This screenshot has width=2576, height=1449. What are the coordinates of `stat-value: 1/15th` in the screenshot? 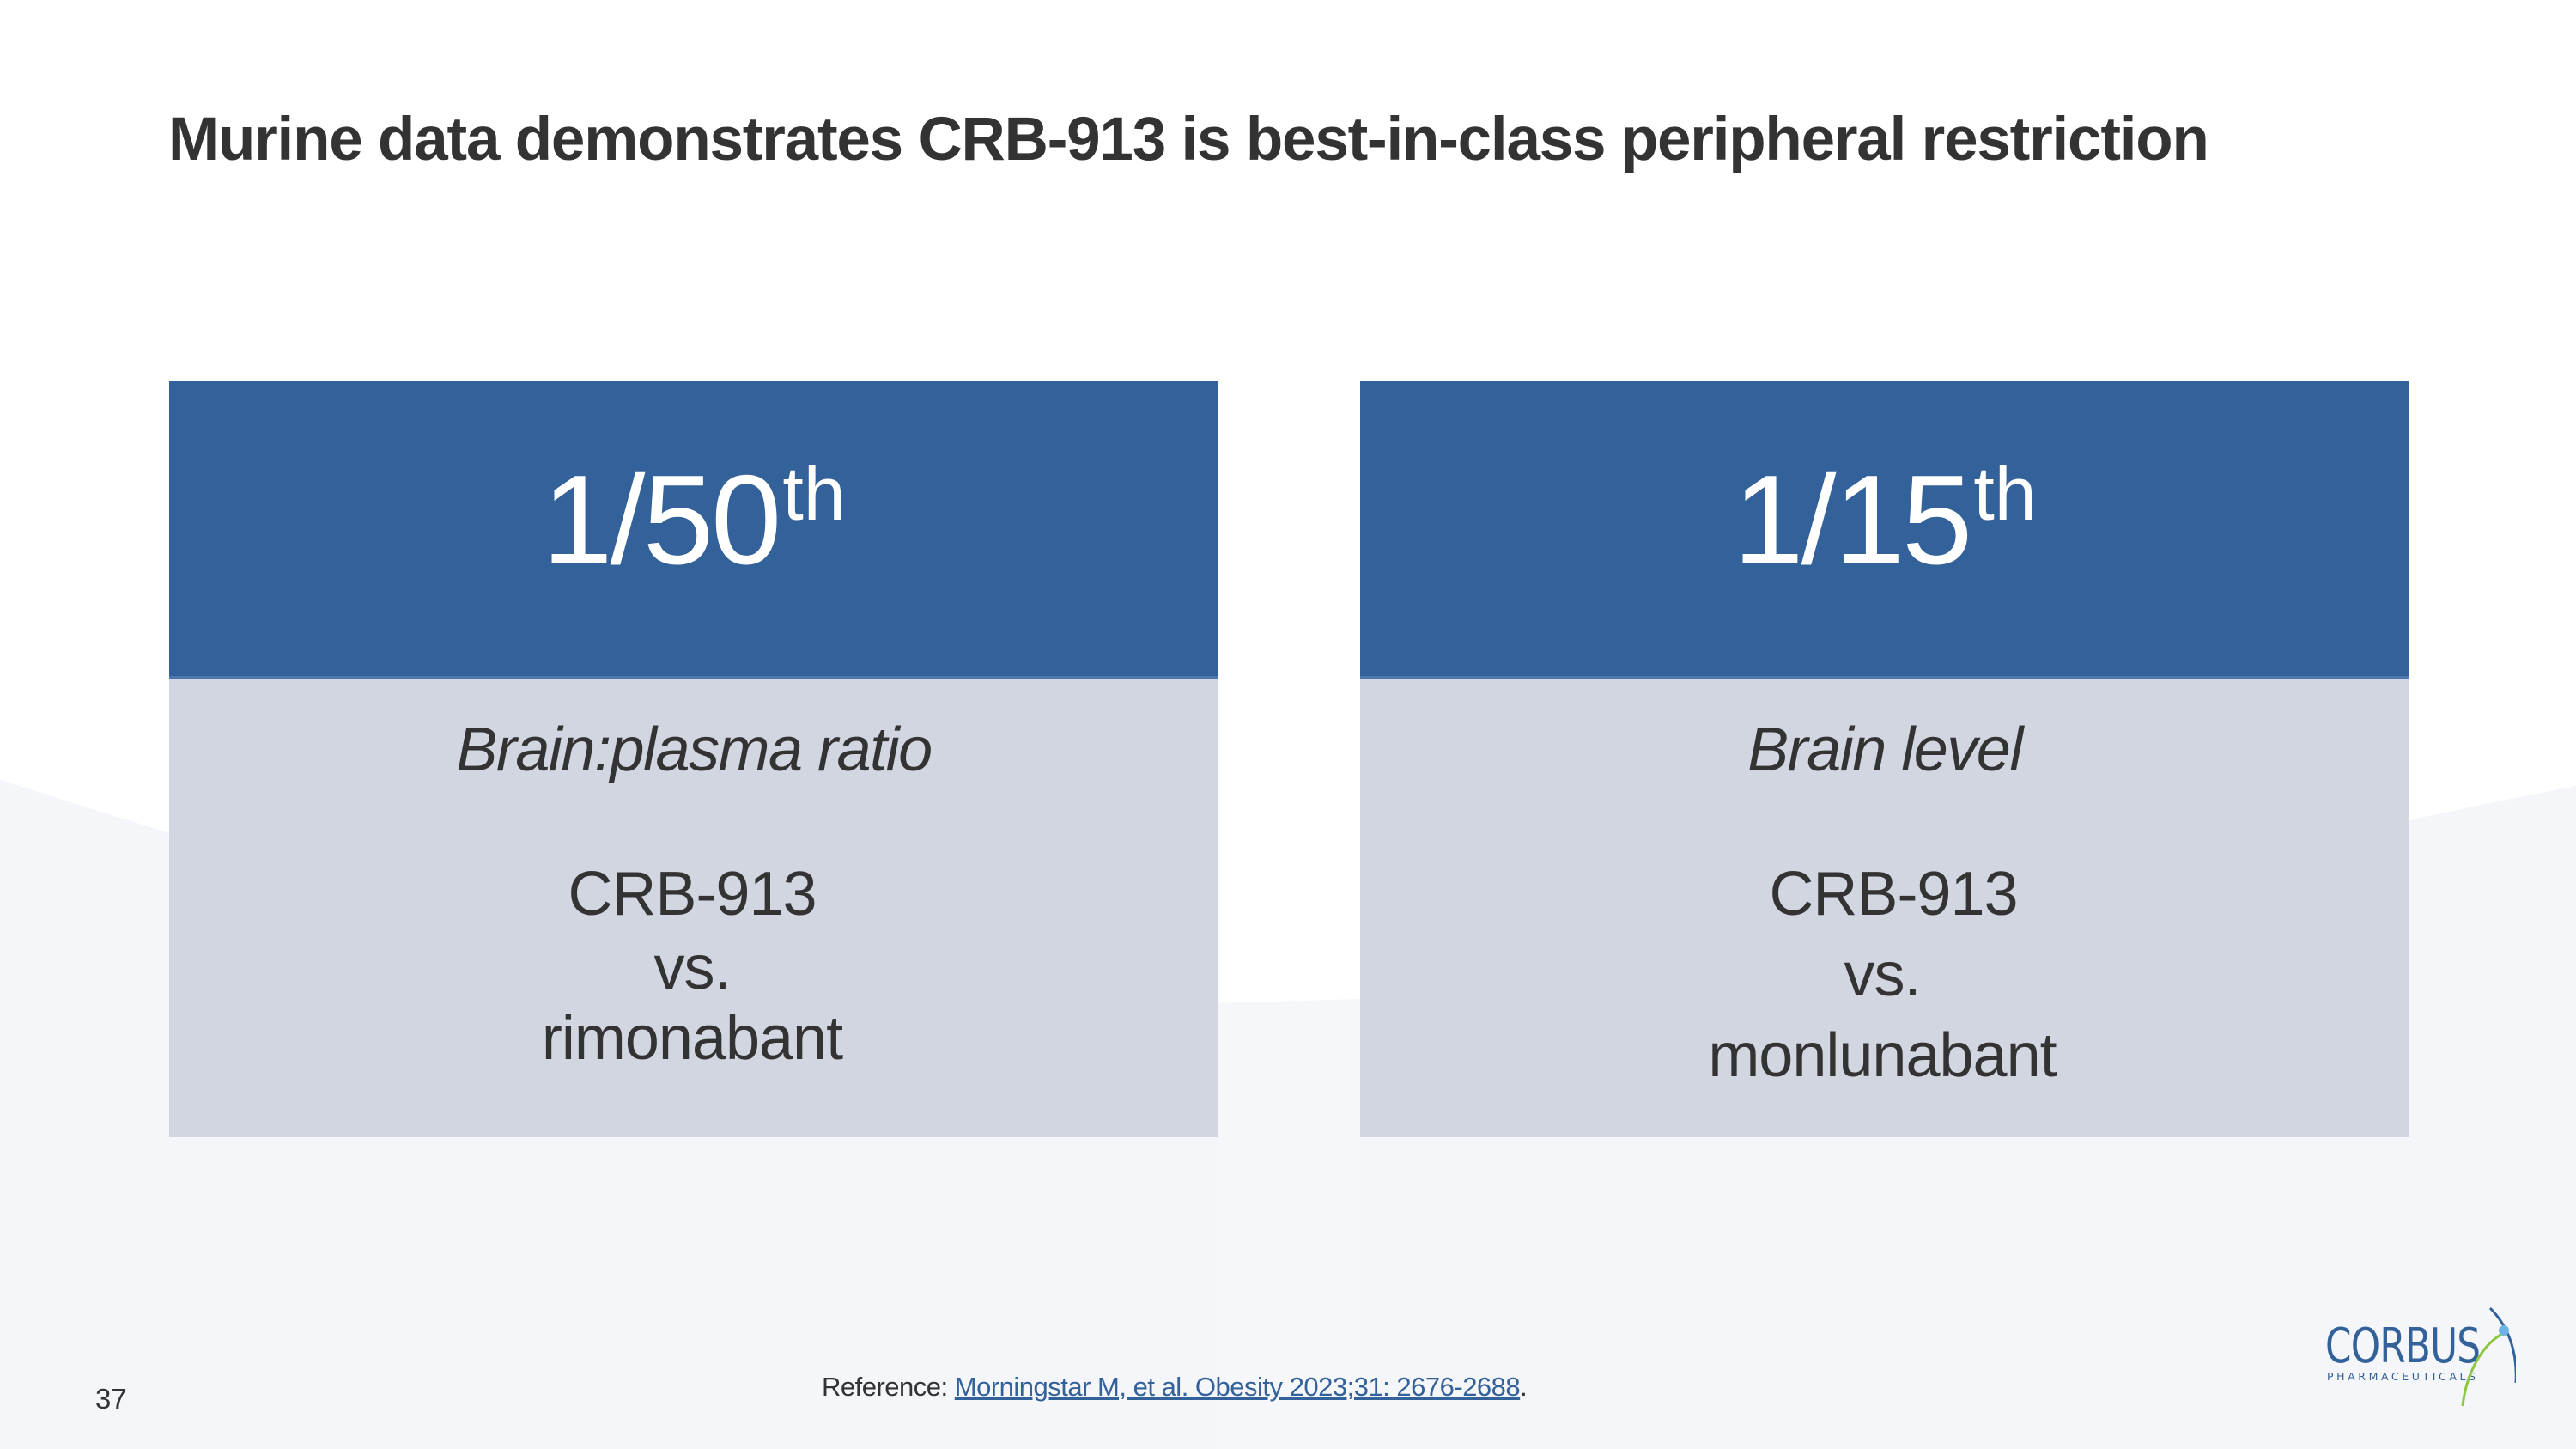 It's located at (1885, 520).